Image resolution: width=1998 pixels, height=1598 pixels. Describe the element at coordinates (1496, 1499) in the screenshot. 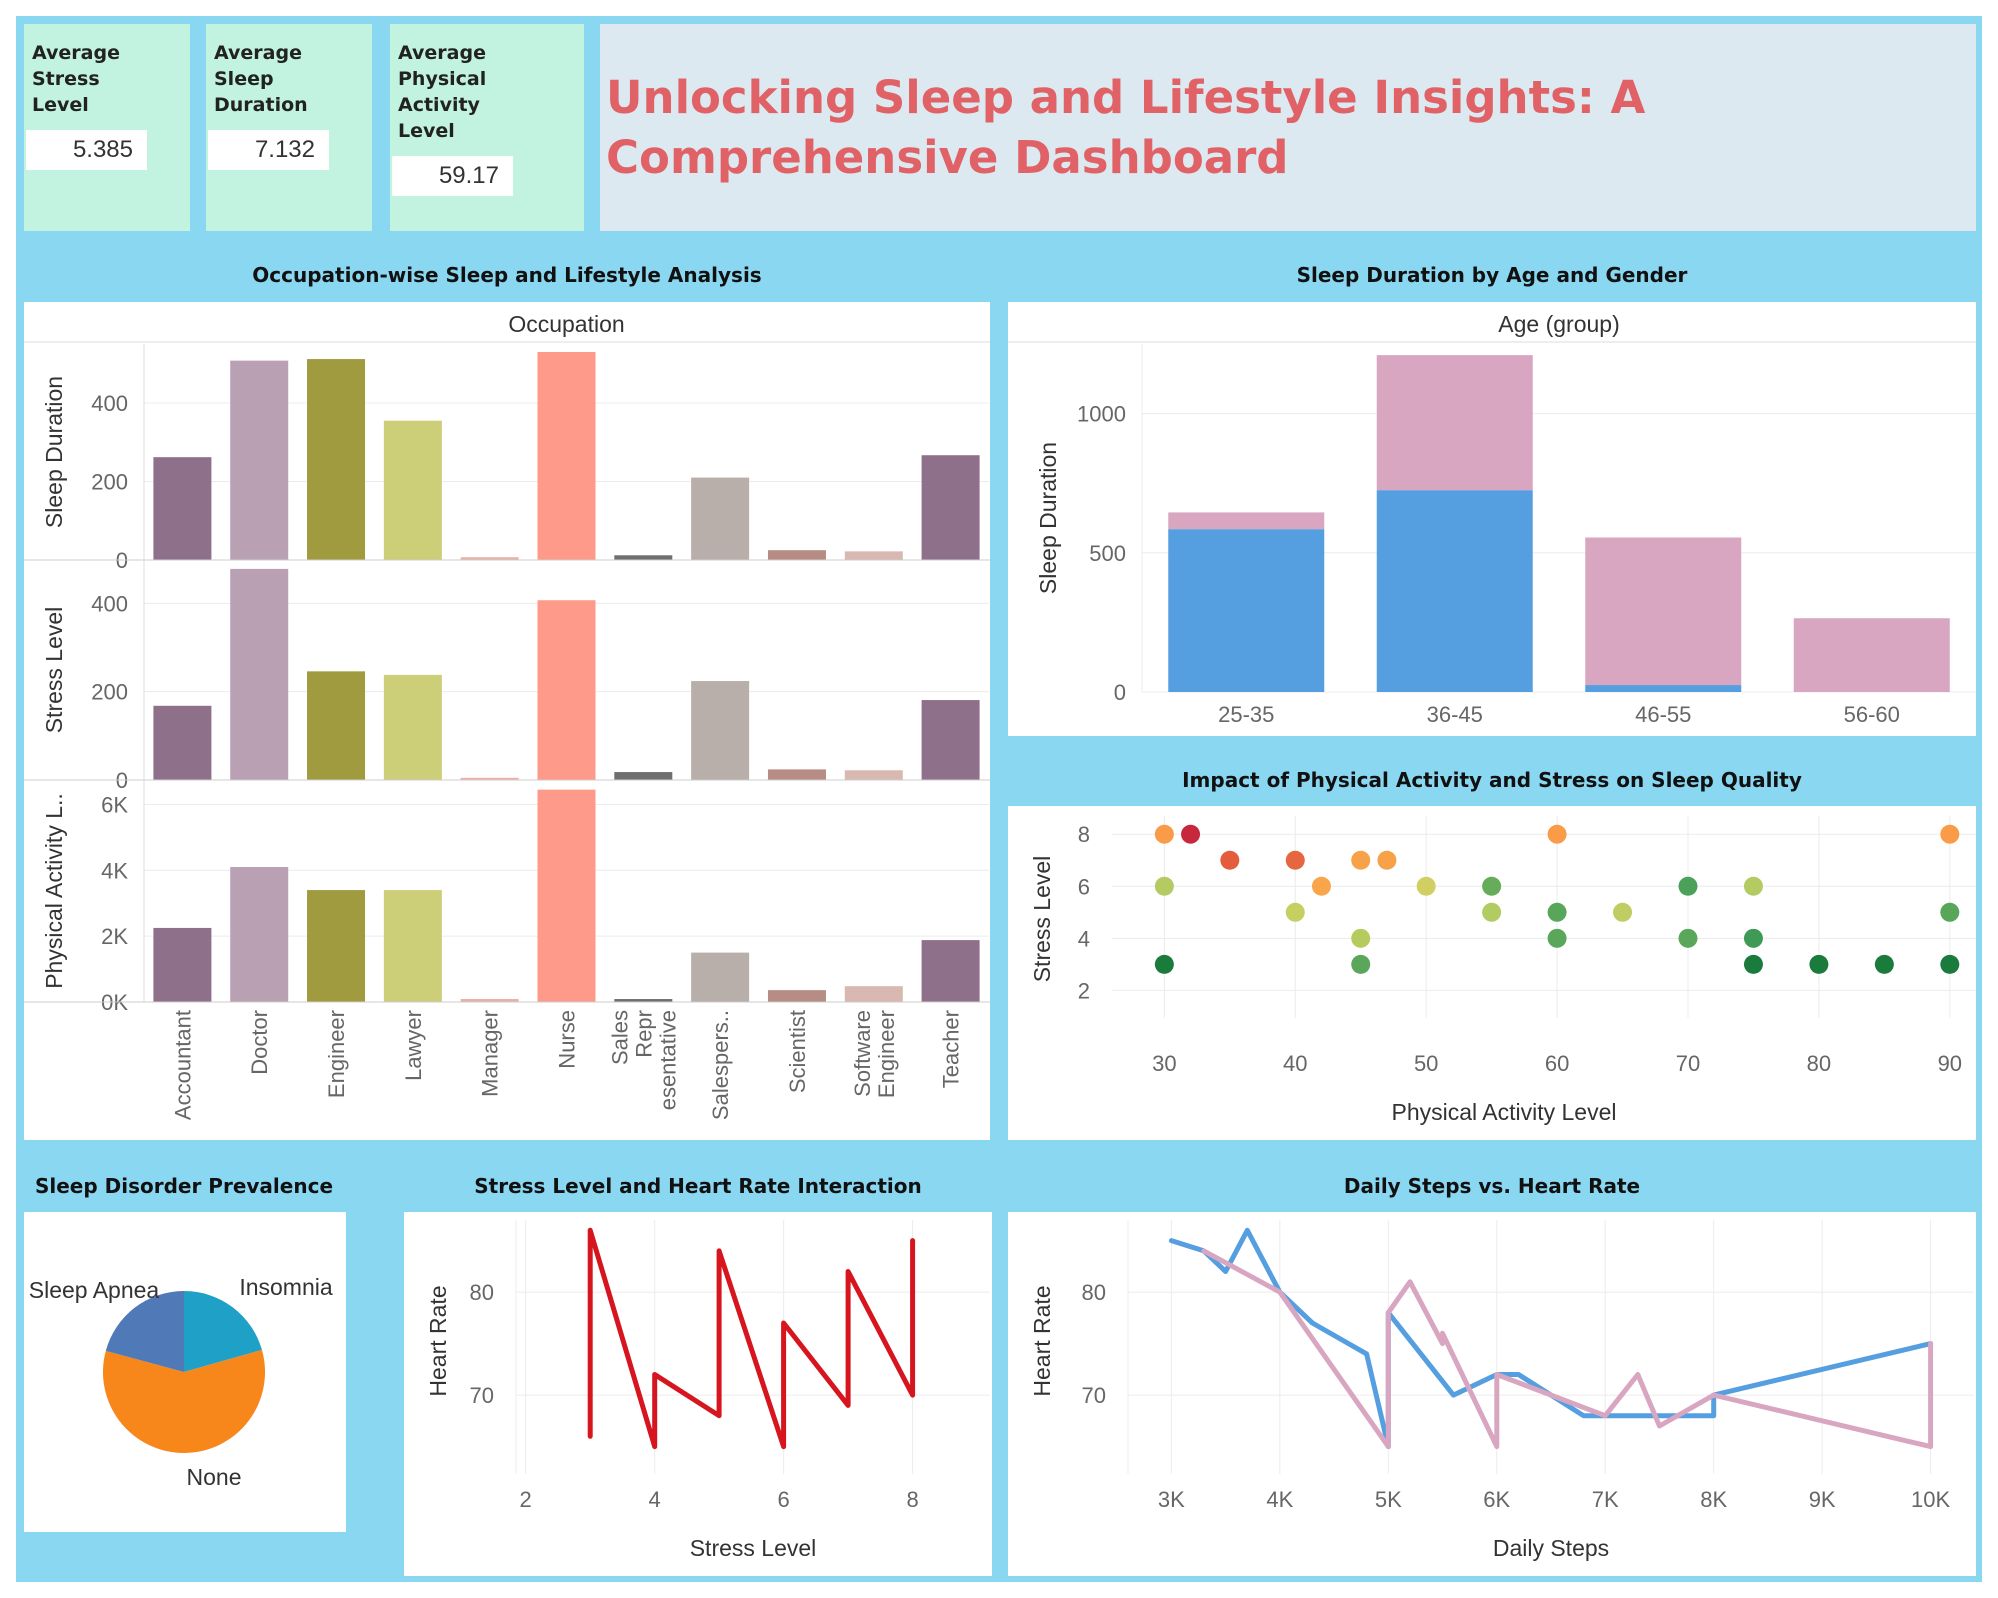

I see `x-tick-label: 6K` at that location.